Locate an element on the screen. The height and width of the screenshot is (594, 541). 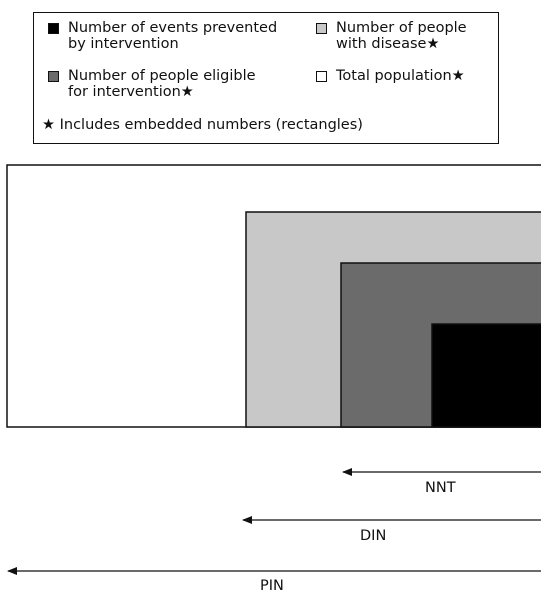
legend-label-line: for intervention★ is located at coordinates (131, 92).